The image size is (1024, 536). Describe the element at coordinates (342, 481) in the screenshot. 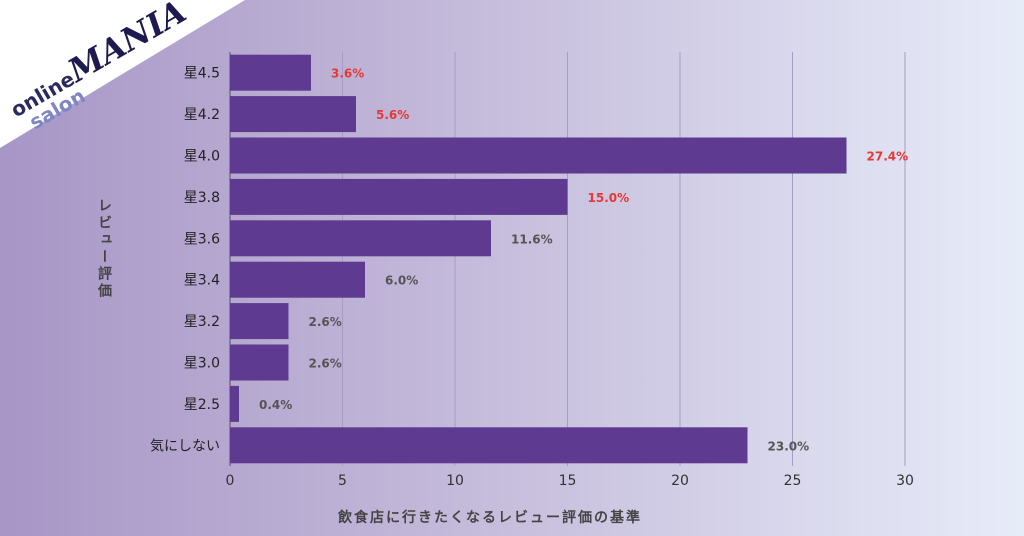

I see `x-tick-label: 5` at that location.